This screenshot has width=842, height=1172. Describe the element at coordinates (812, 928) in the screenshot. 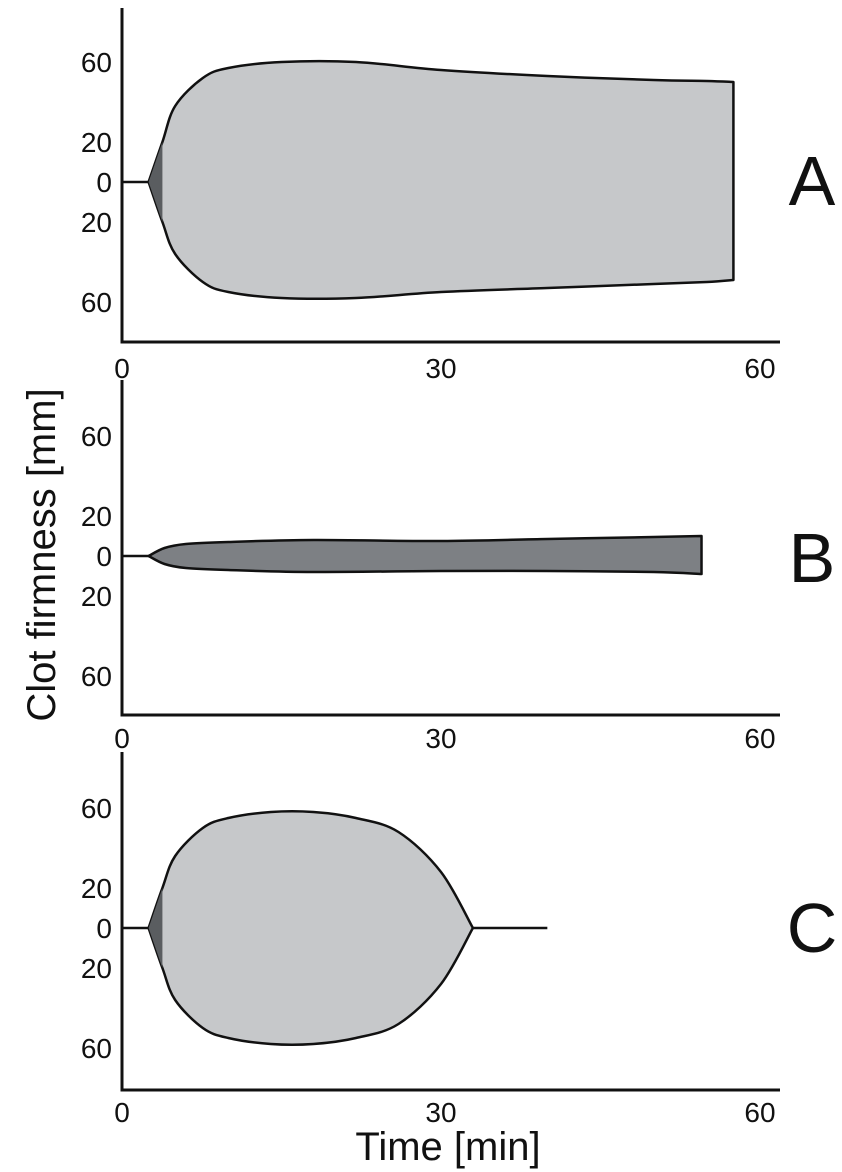

I see `panel-letter: C` at that location.